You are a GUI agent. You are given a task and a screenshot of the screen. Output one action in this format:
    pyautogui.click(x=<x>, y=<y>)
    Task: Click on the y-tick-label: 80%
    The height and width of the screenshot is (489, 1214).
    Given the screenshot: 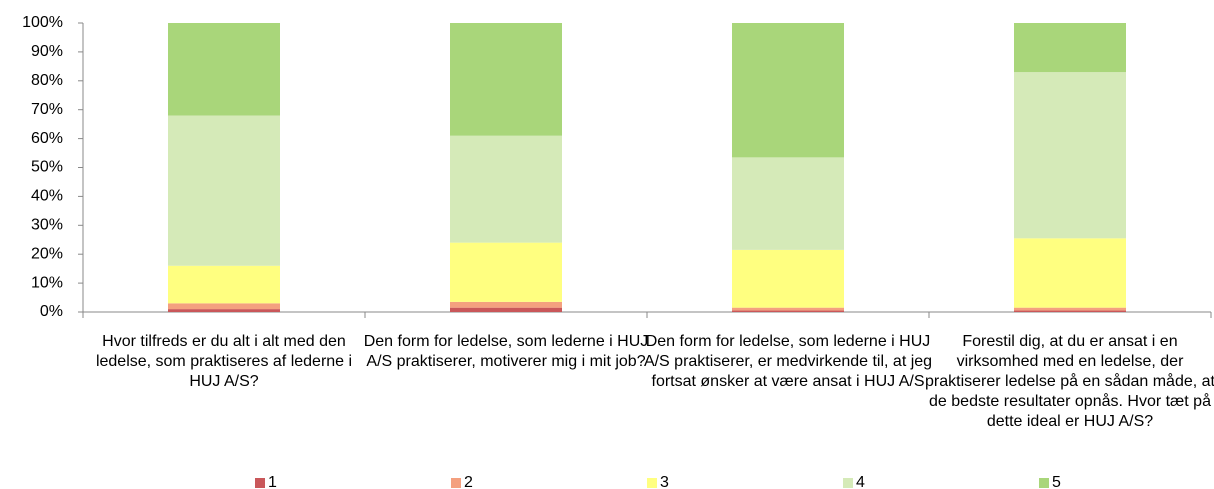 What is the action you would take?
    pyautogui.click(x=47, y=80)
    